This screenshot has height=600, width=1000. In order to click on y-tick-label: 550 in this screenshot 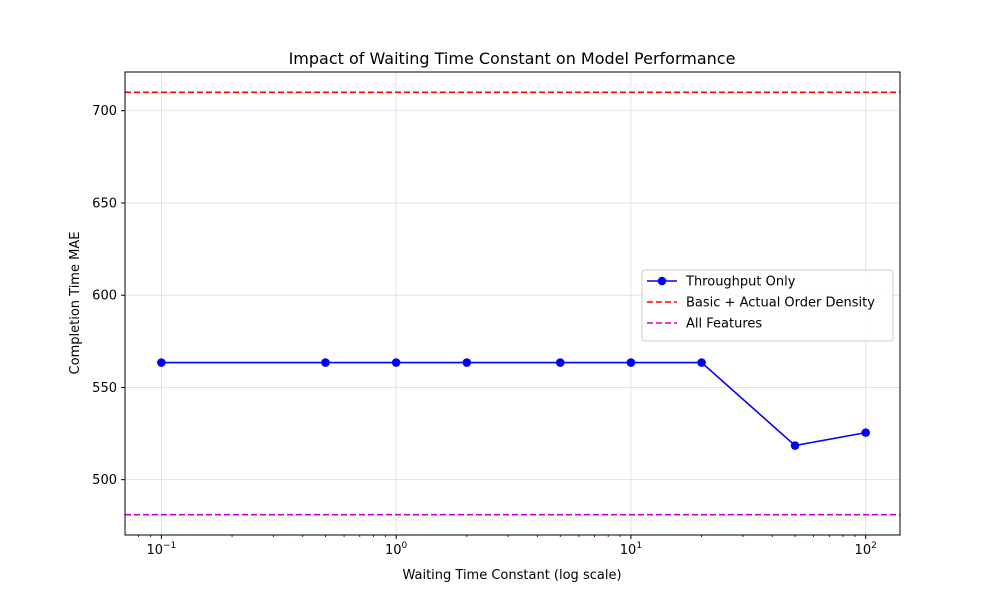, I will do `click(104, 388)`.